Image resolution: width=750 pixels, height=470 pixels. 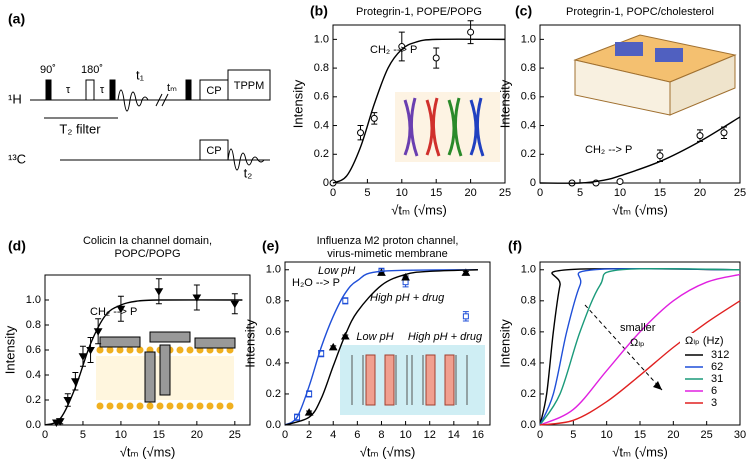 I want to click on tppm-box, so click(x=249, y=85).